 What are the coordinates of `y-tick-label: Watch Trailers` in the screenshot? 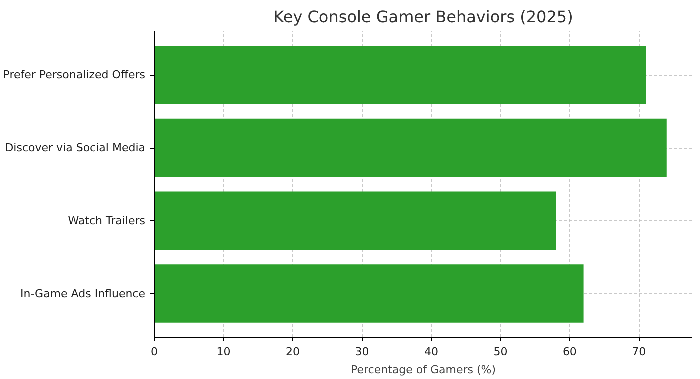 It's located at (107, 221).